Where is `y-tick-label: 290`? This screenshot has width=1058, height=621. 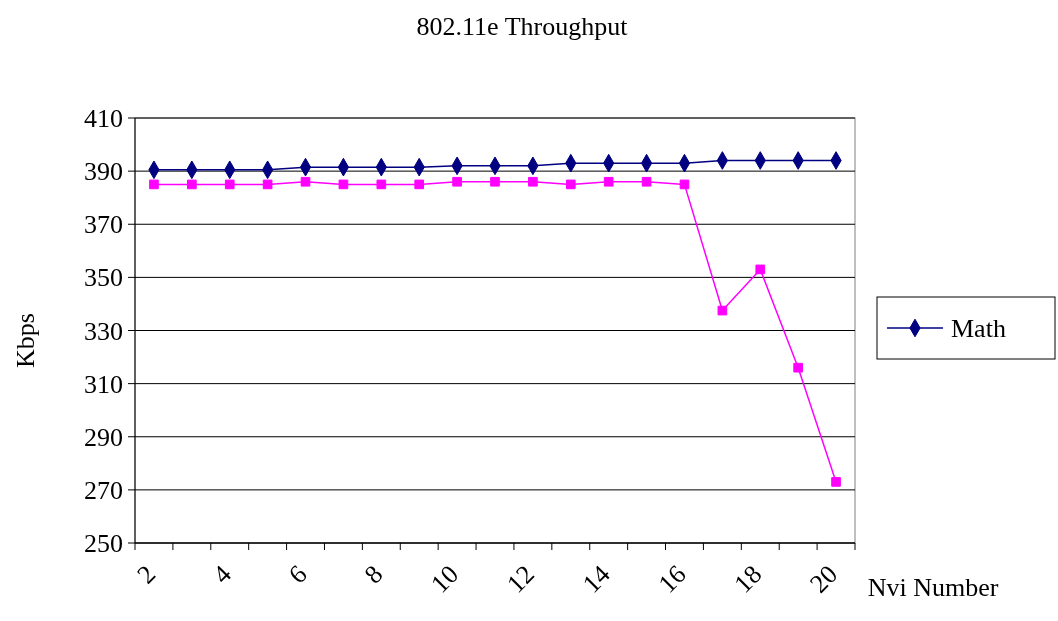
y-tick-label: 290 is located at coordinates (103, 437).